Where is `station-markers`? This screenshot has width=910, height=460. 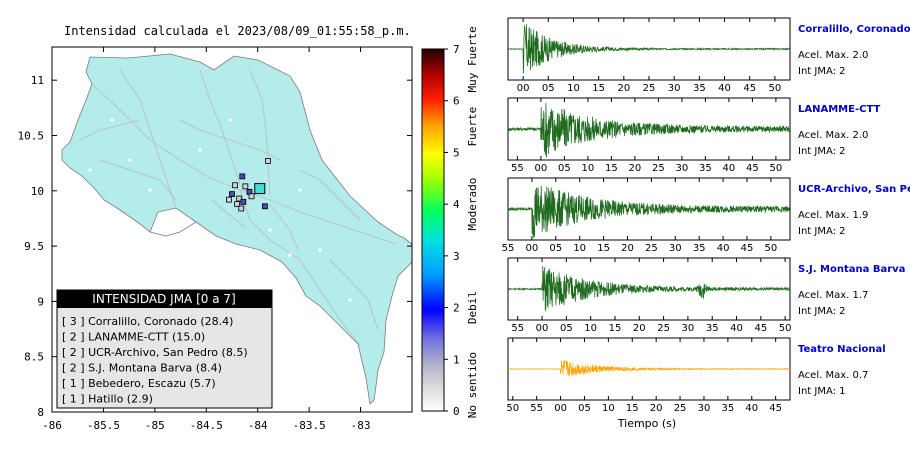 station-markers is located at coordinates (248, 185).